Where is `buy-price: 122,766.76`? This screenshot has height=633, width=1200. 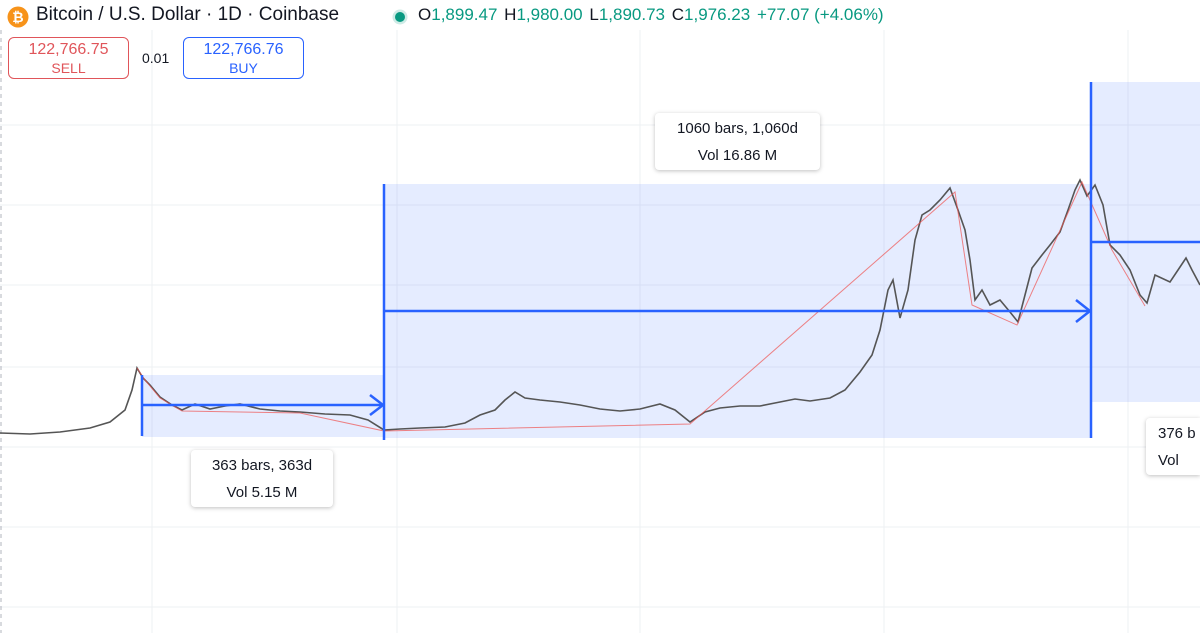 buy-price: 122,766.76 is located at coordinates (243, 49).